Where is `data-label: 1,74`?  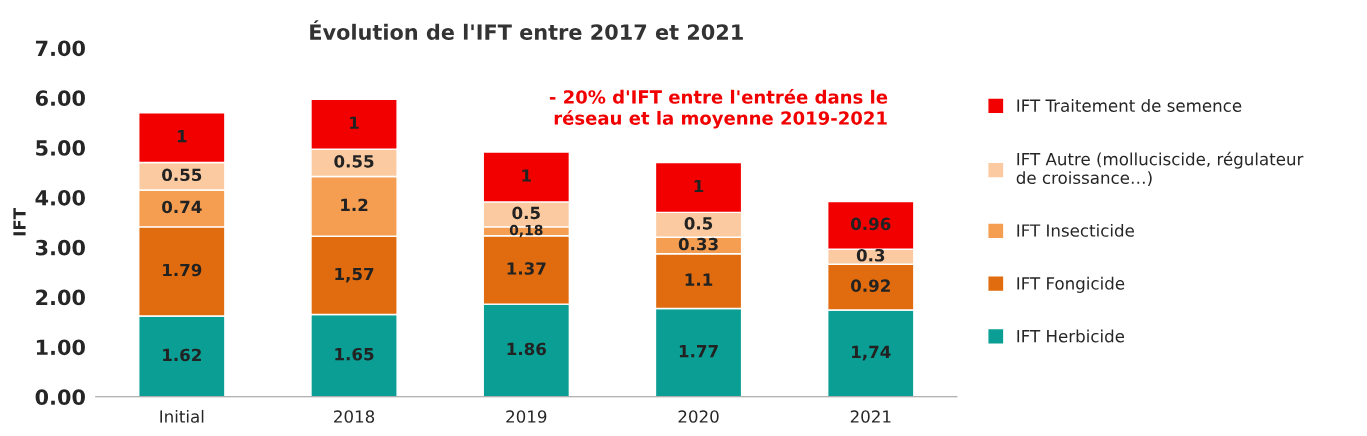
data-label: 1,74 is located at coordinates (871, 353).